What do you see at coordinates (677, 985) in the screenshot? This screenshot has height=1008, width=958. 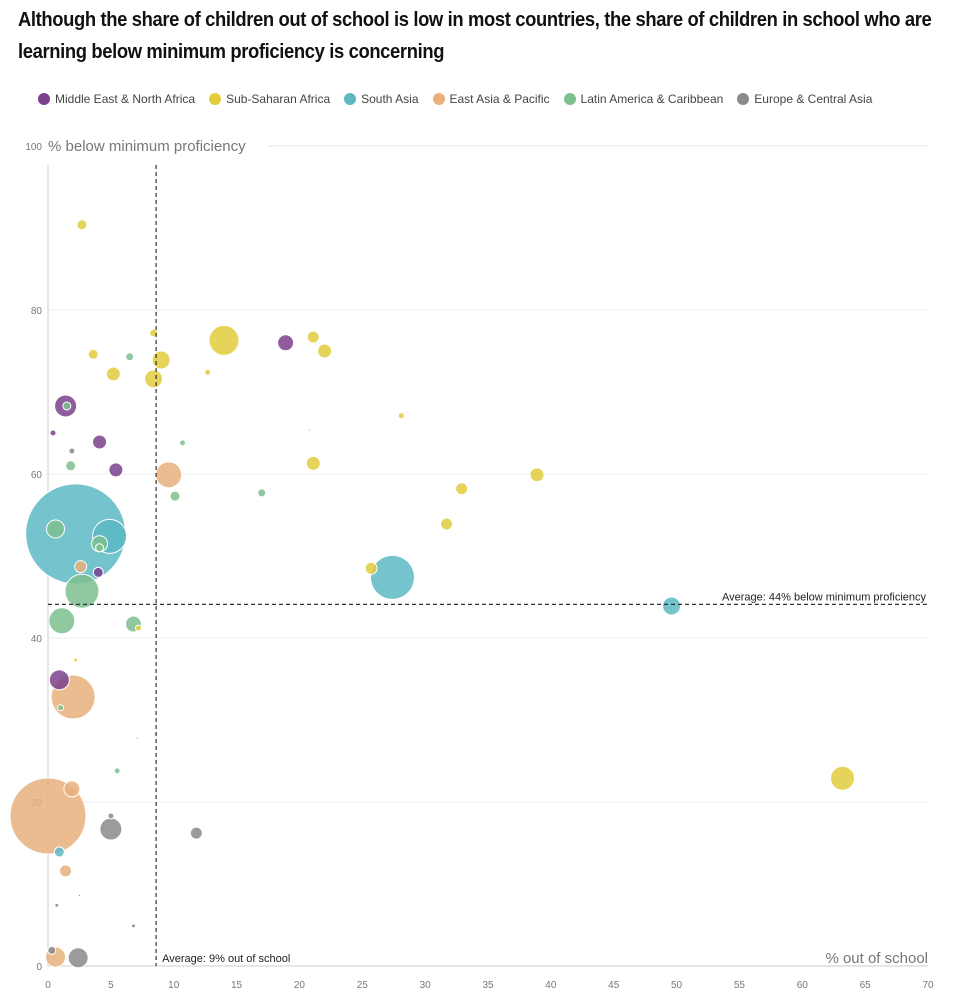 I see `x-tick-label: 50` at bounding box center [677, 985].